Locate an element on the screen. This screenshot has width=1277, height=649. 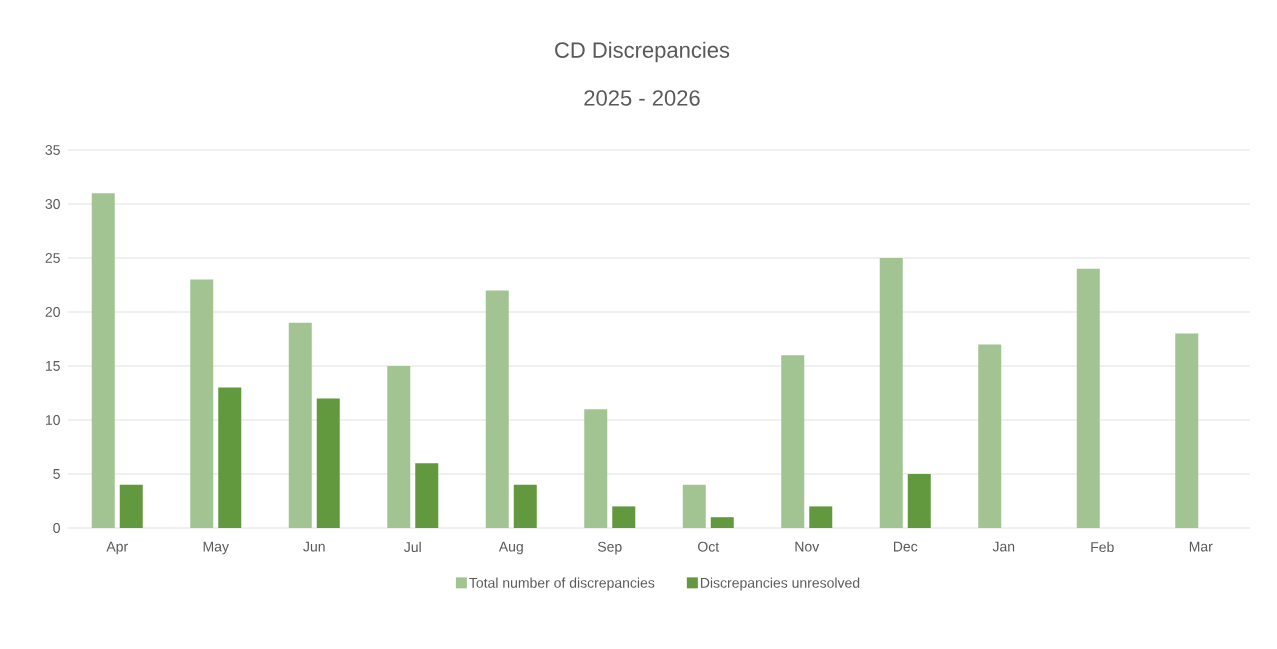
x-tick-label: Apr is located at coordinates (117, 548).